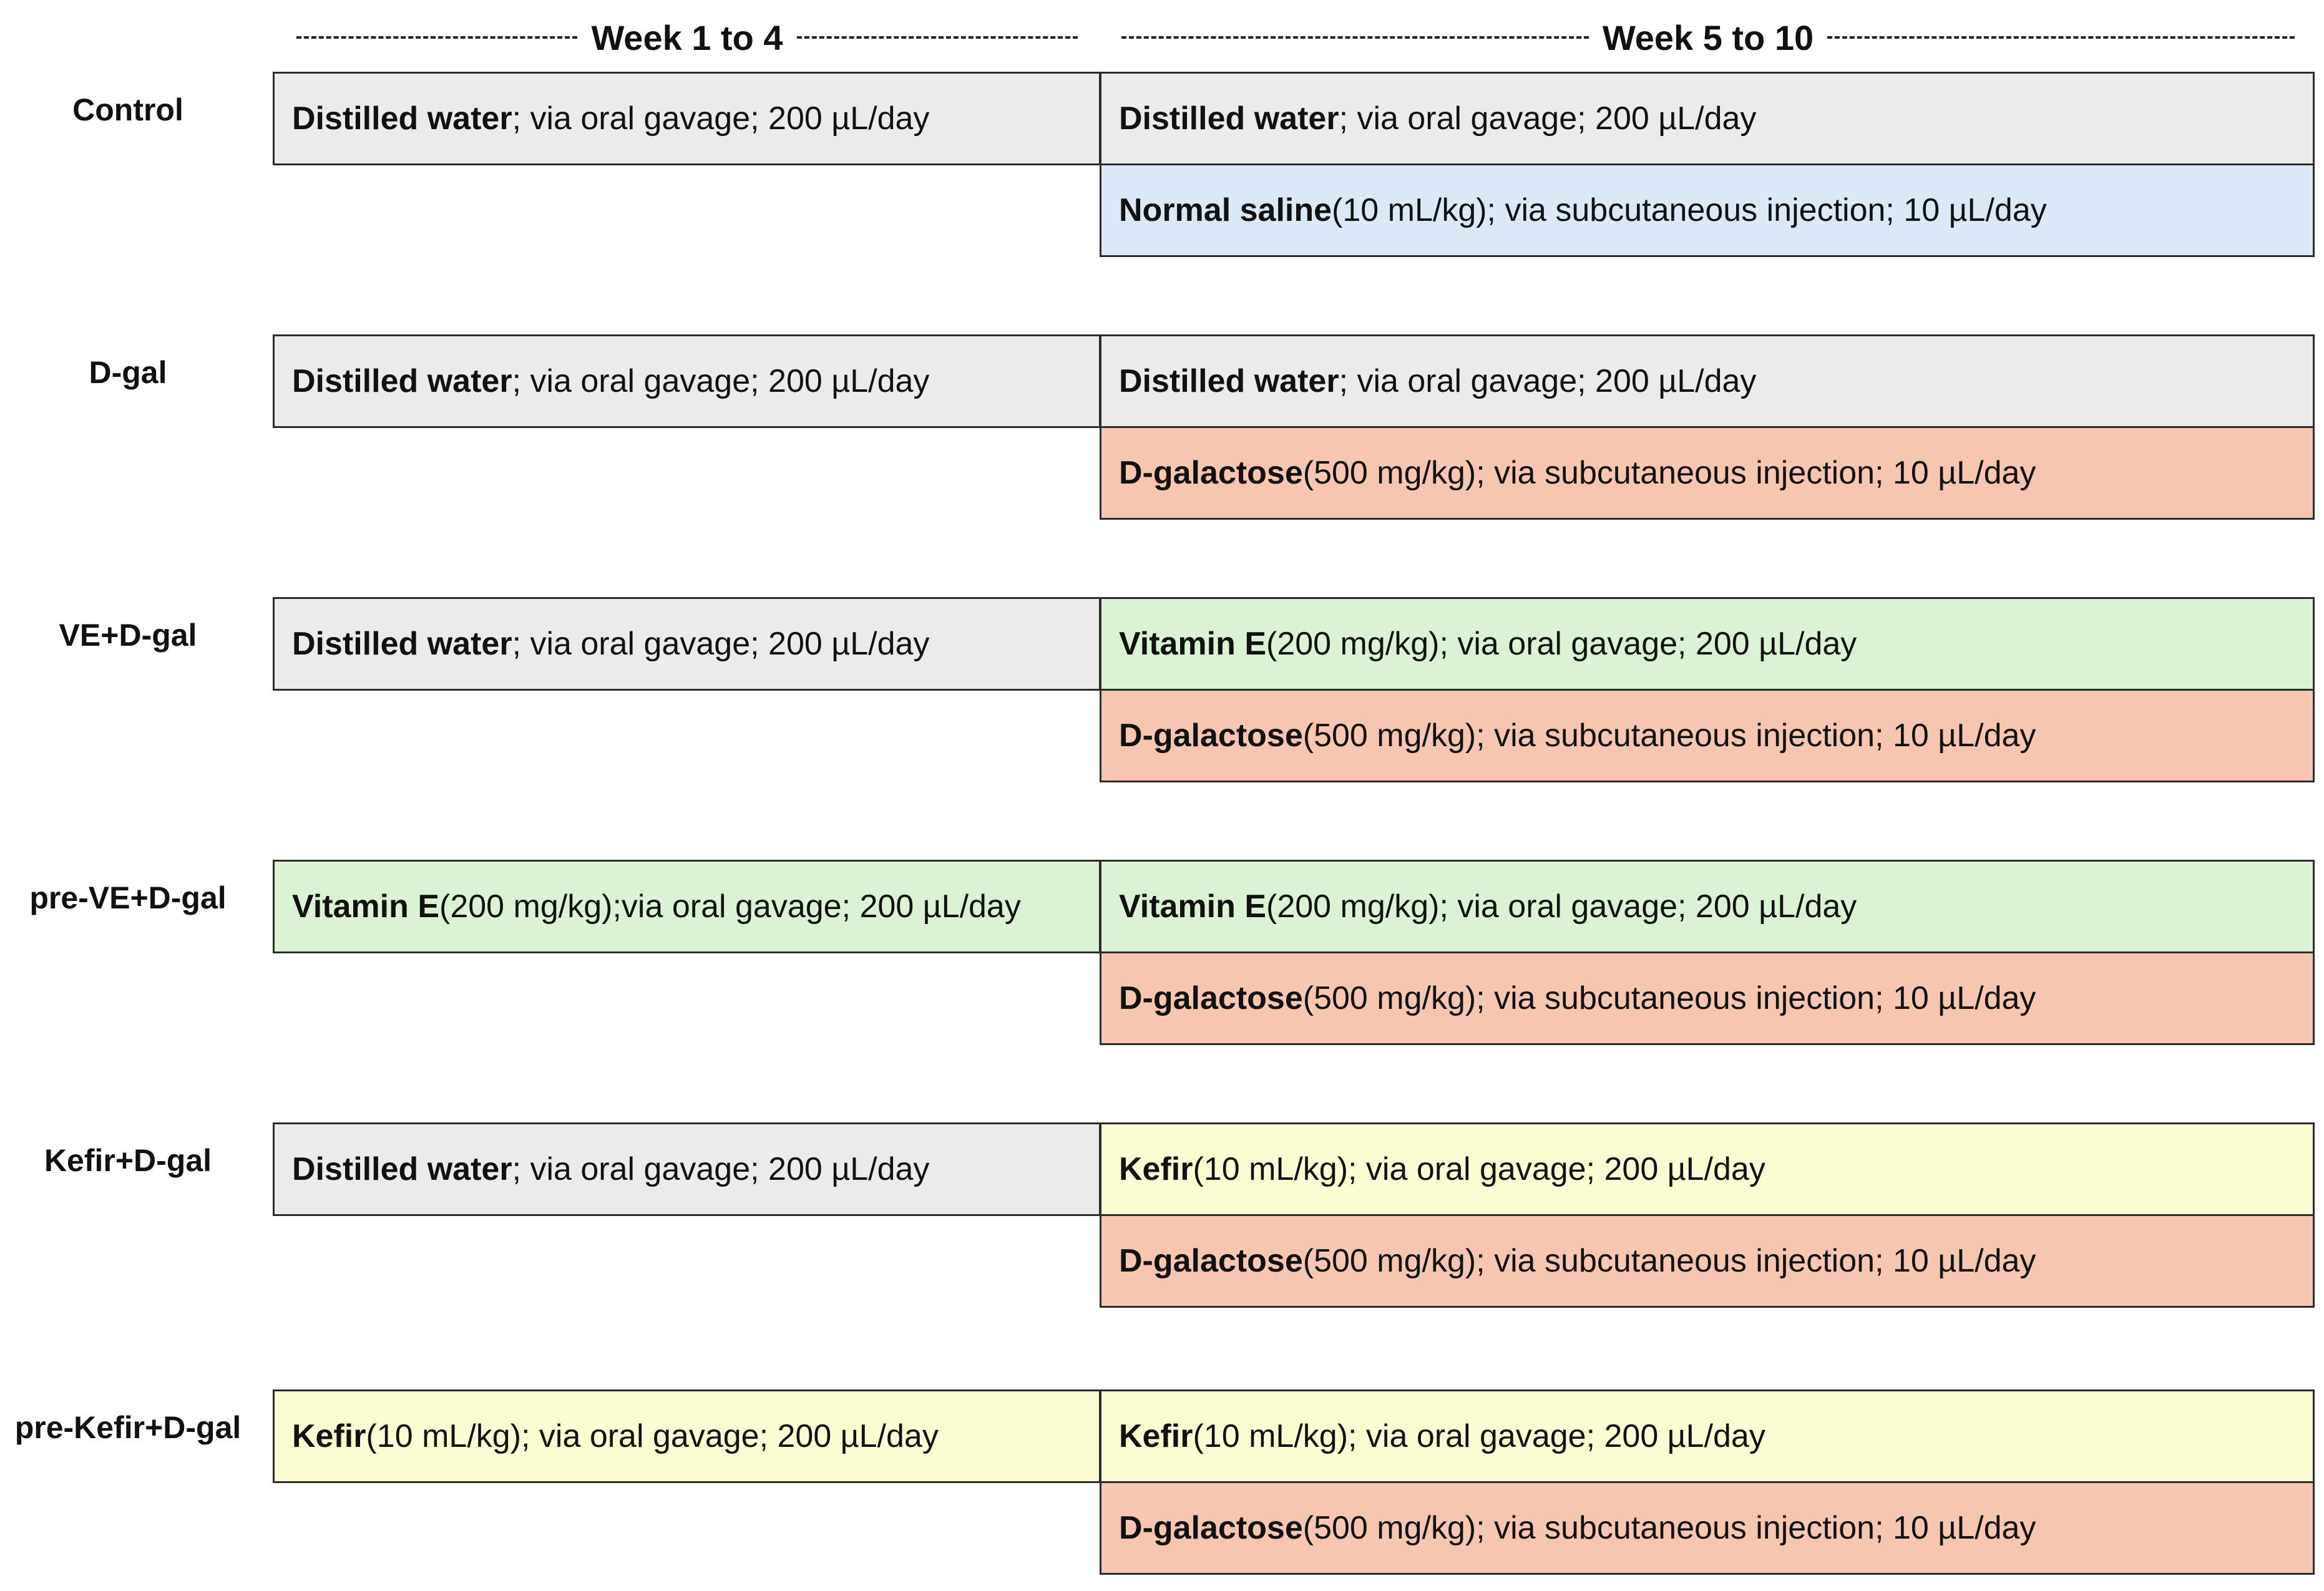  I want to click on phase-title-week-1-4: Week 1 to 4, so click(687, 37).